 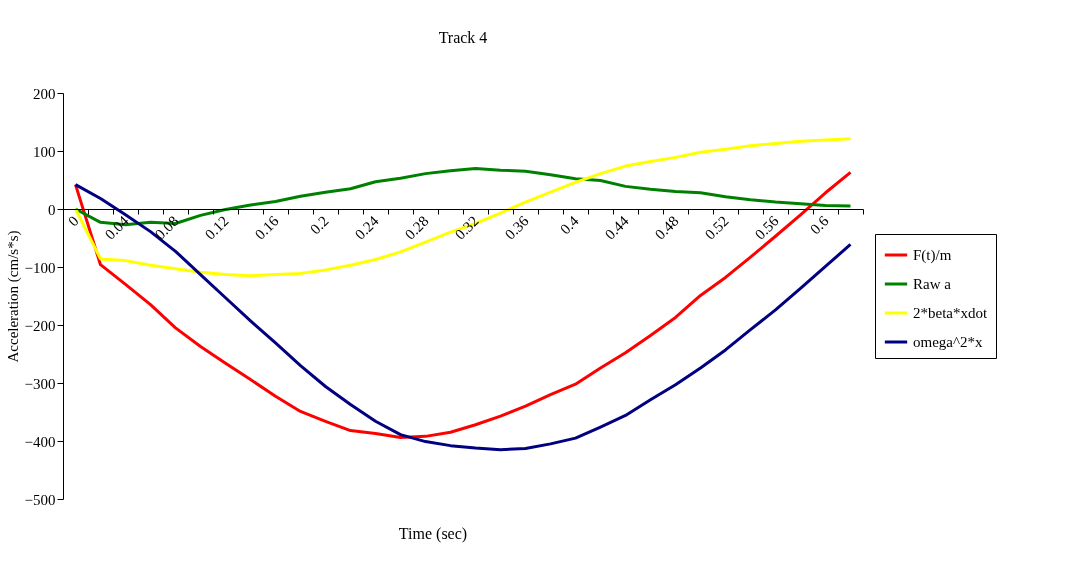 I want to click on x-tick-label: 0.4, so click(x=570, y=225).